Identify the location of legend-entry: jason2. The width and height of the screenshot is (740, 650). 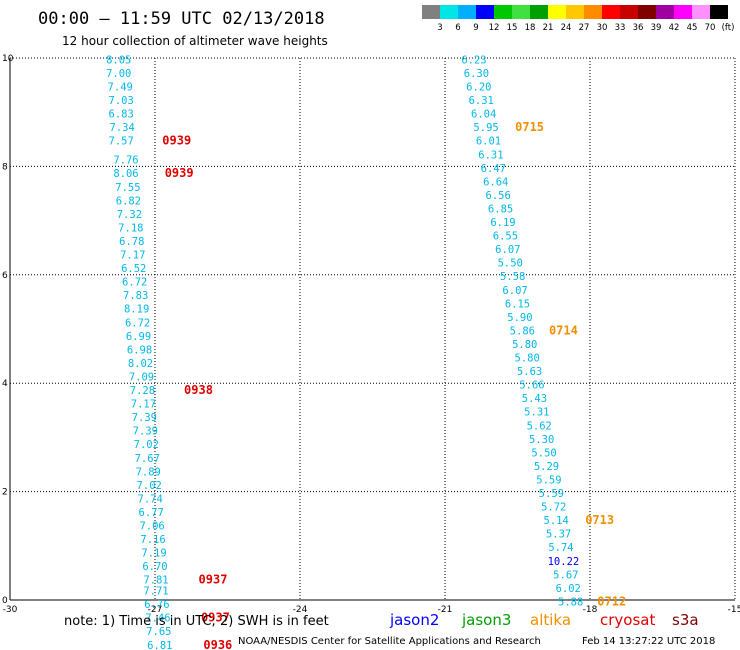
(414, 620).